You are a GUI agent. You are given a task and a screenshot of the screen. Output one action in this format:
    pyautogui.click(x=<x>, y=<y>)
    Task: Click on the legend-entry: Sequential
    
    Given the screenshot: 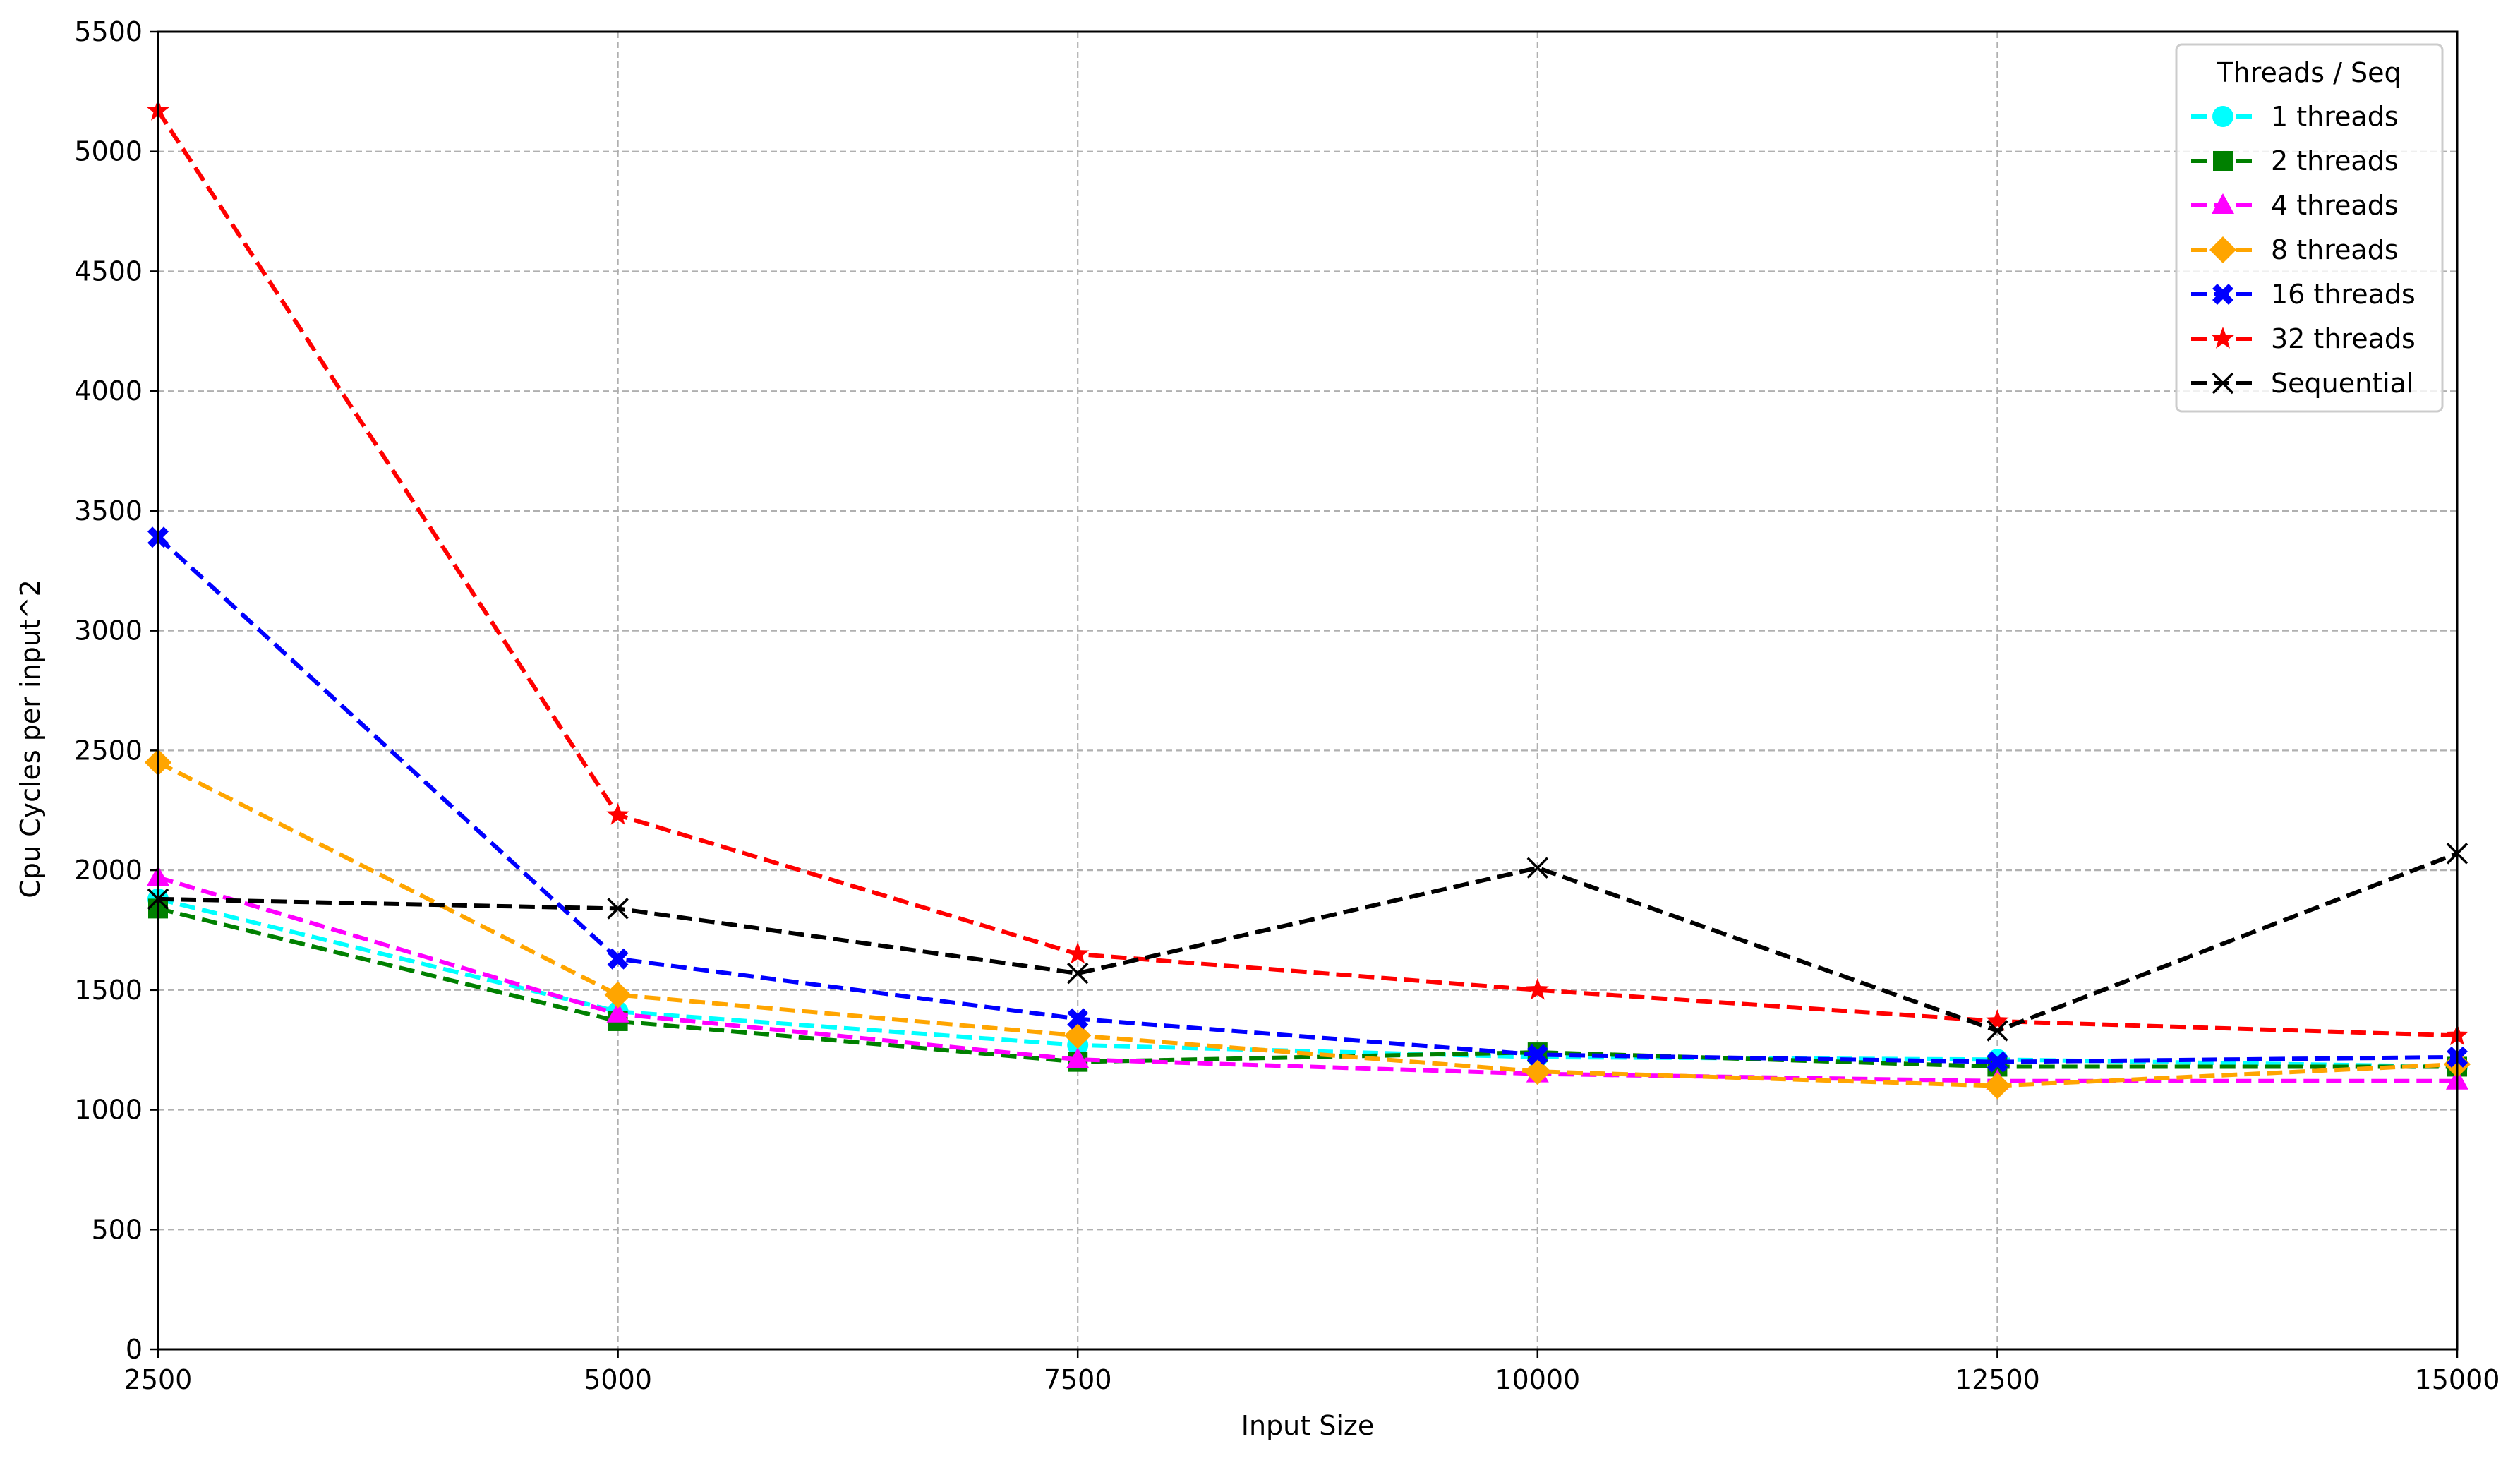 What is the action you would take?
    pyautogui.click(x=2302, y=383)
    